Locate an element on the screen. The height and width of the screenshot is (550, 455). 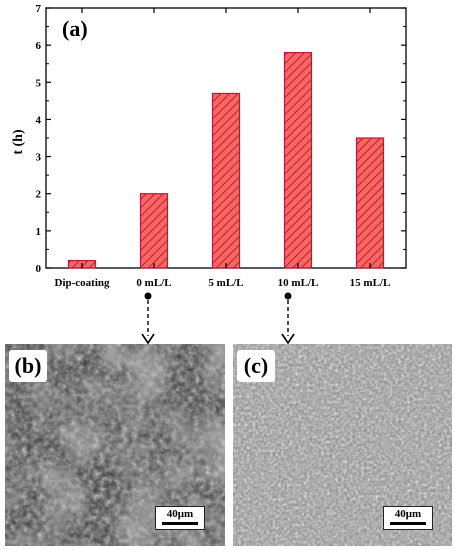
panel-label-b: (b) is located at coordinates (28, 366).